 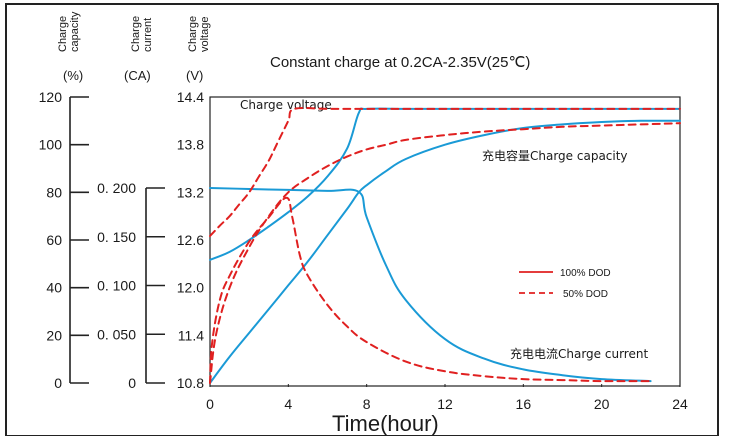 I want to click on annotation-charge-capacity: 充电容量Charge capacity, so click(x=555, y=155).